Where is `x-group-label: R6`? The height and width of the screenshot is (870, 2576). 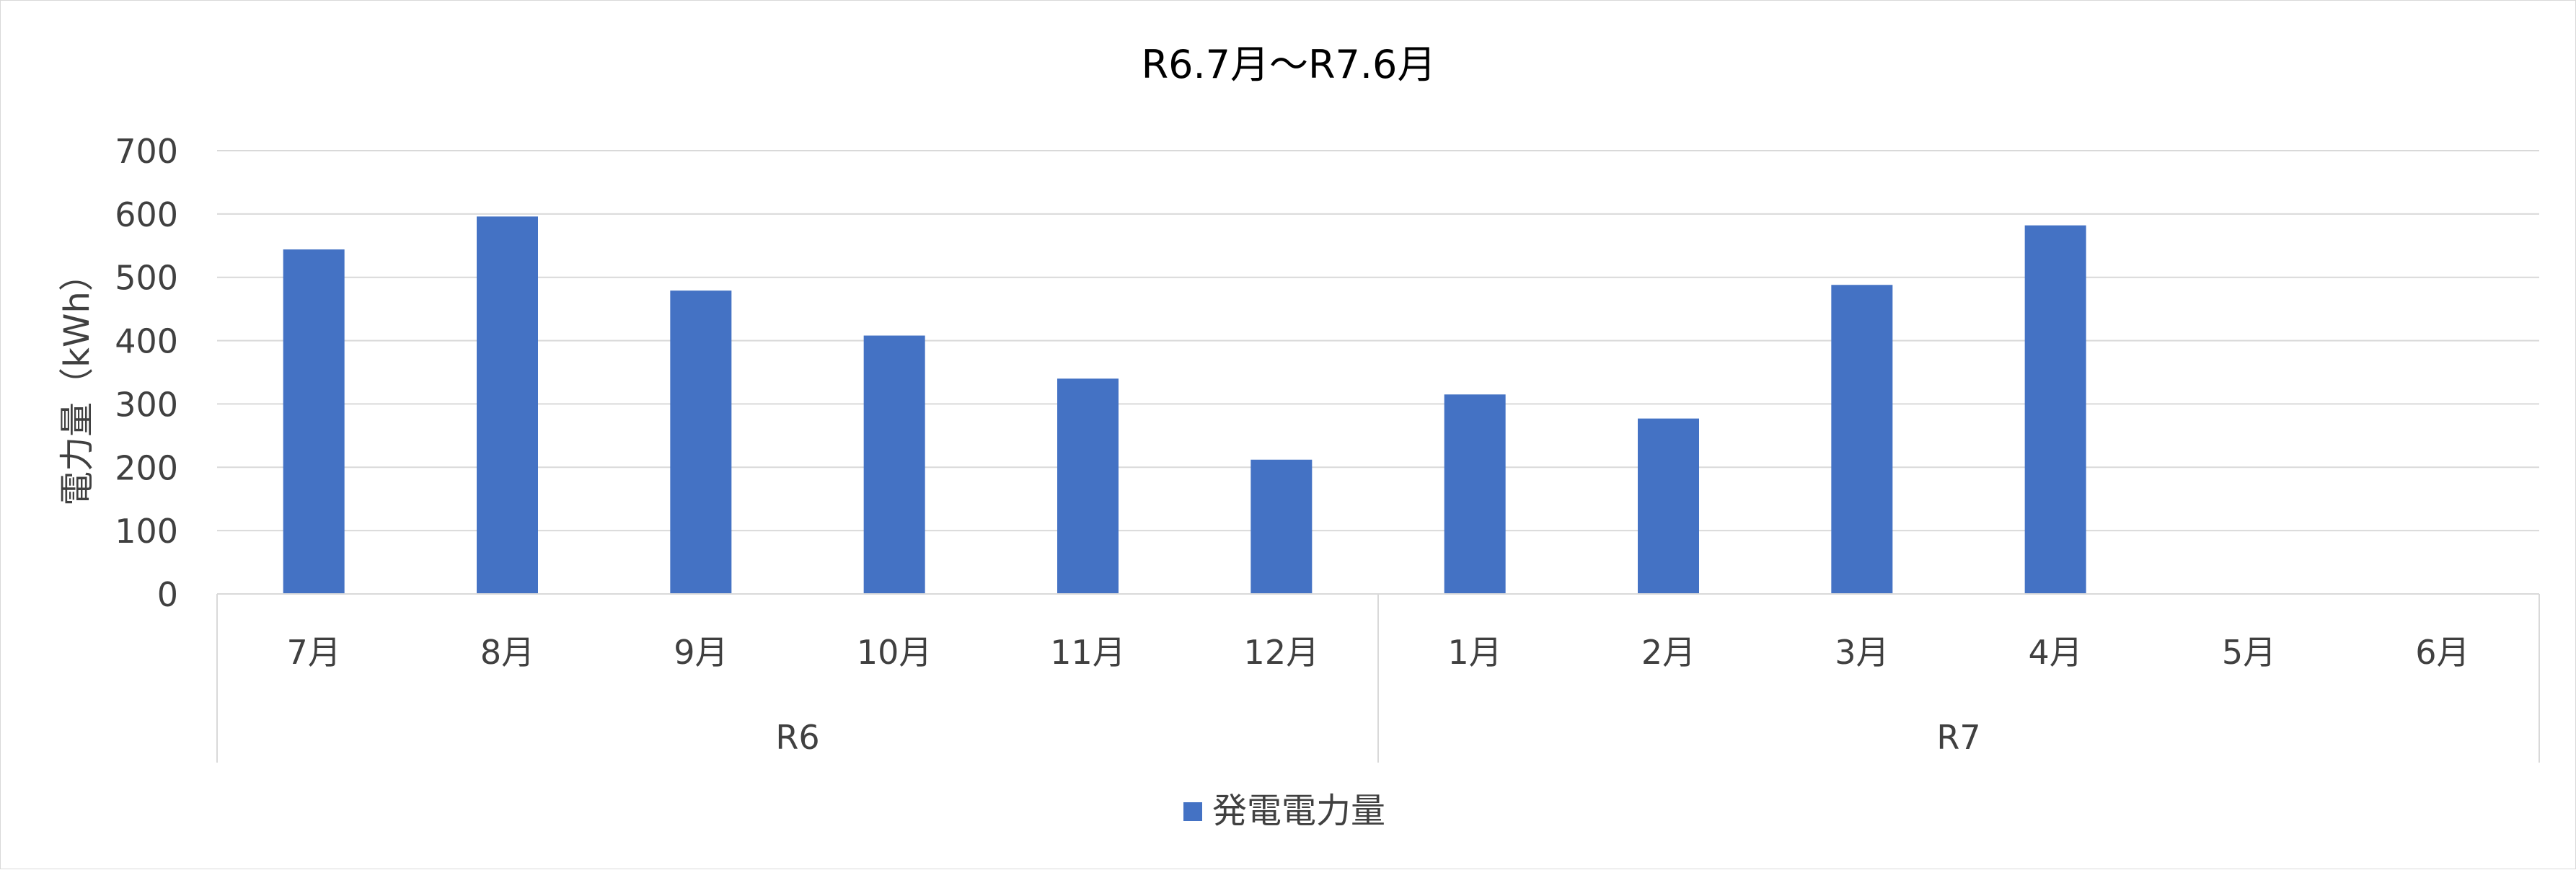
x-group-label: R6 is located at coordinates (797, 737).